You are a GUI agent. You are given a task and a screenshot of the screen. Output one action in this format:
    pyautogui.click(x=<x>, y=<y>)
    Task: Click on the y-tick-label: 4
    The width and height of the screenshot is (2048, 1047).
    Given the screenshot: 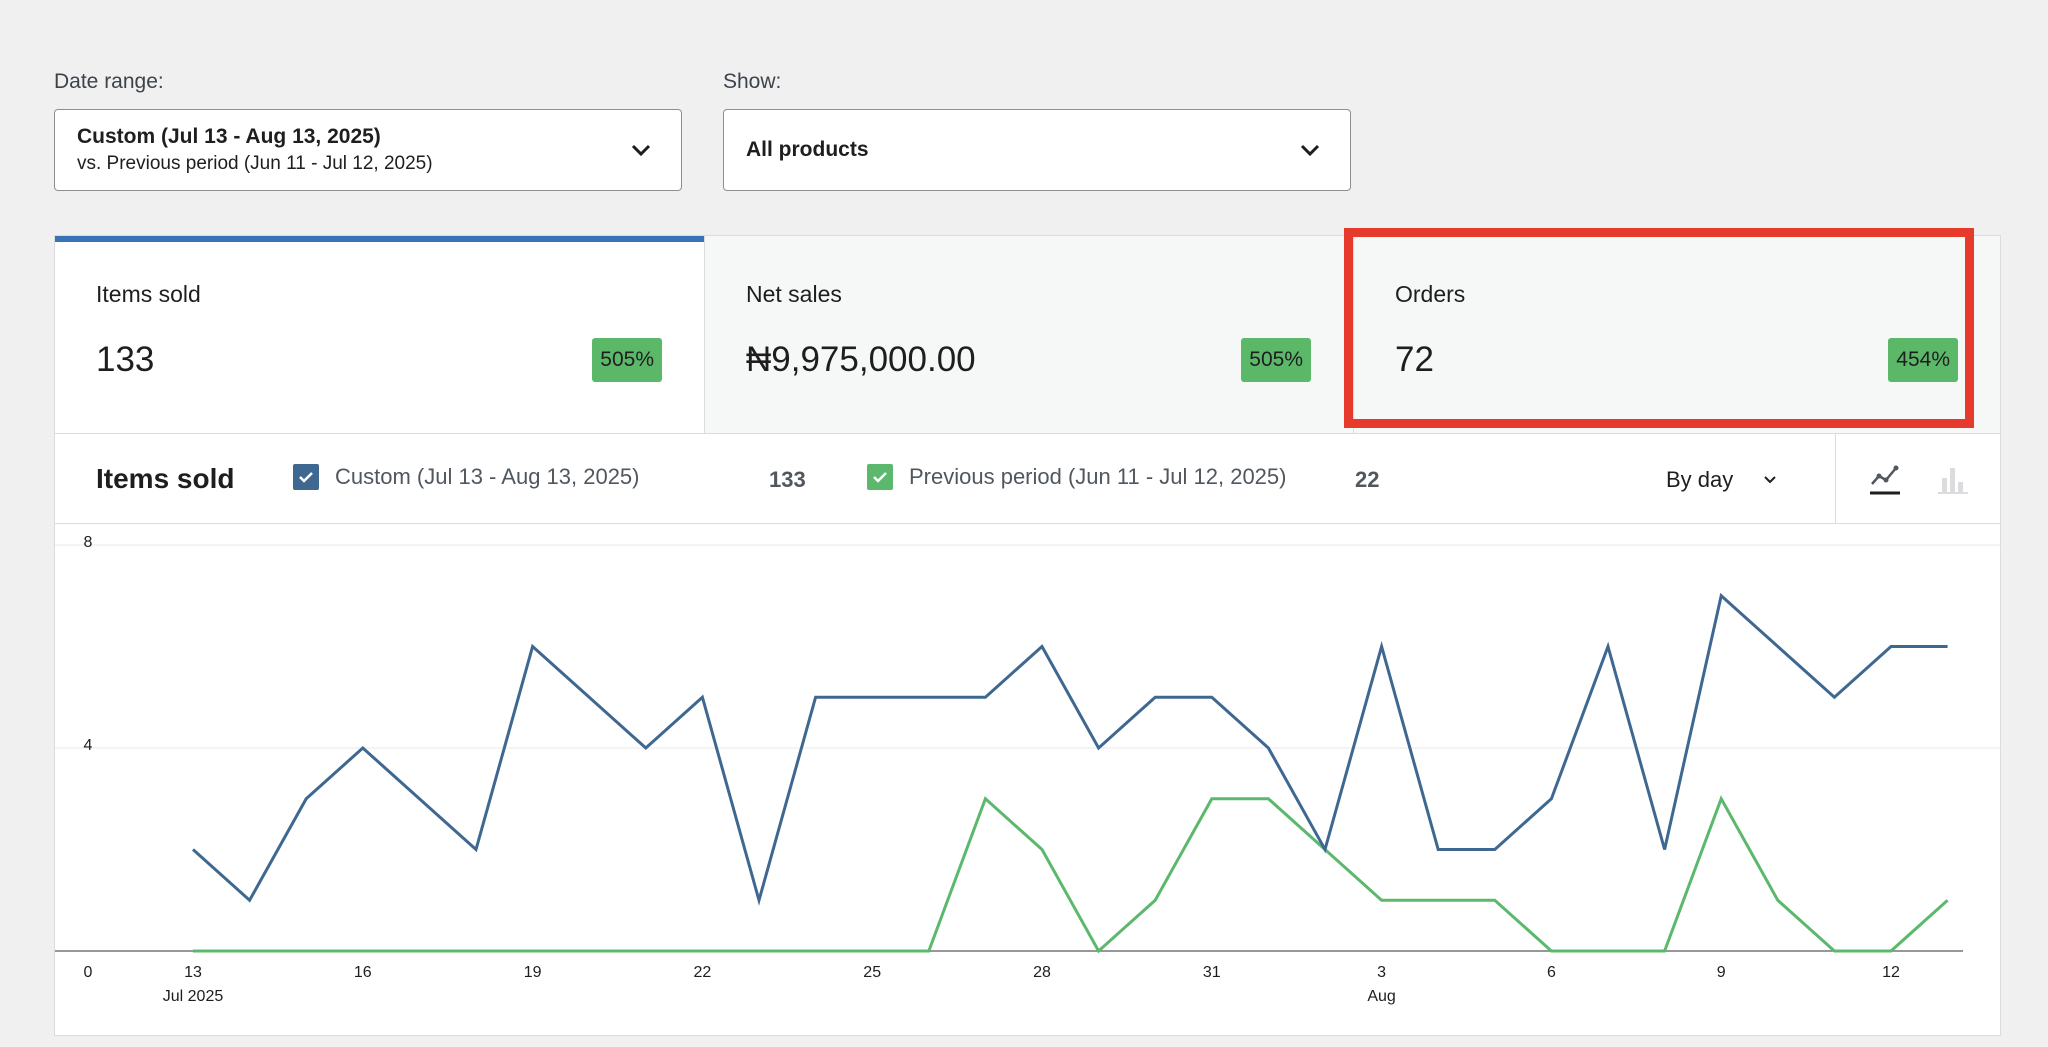 What is the action you would take?
    pyautogui.click(x=88, y=745)
    